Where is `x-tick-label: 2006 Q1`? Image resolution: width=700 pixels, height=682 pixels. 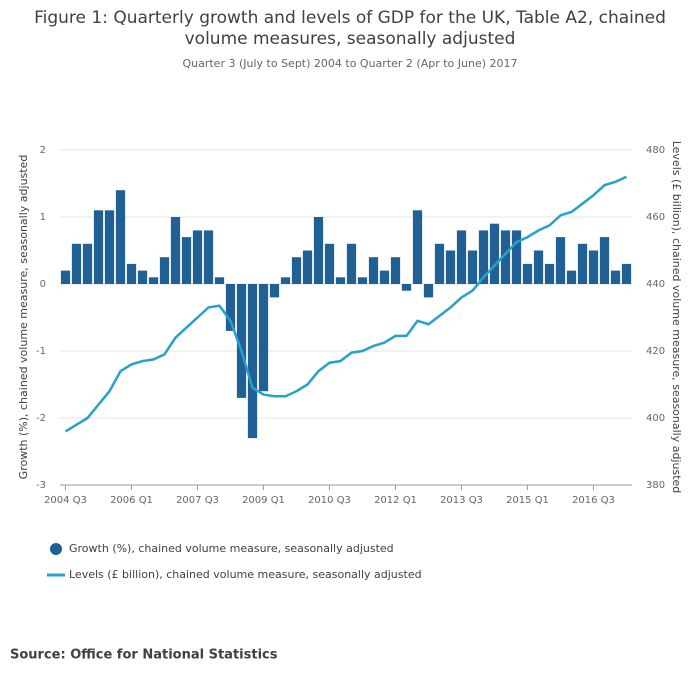 x-tick-label: 2006 Q1 is located at coordinates (131, 500).